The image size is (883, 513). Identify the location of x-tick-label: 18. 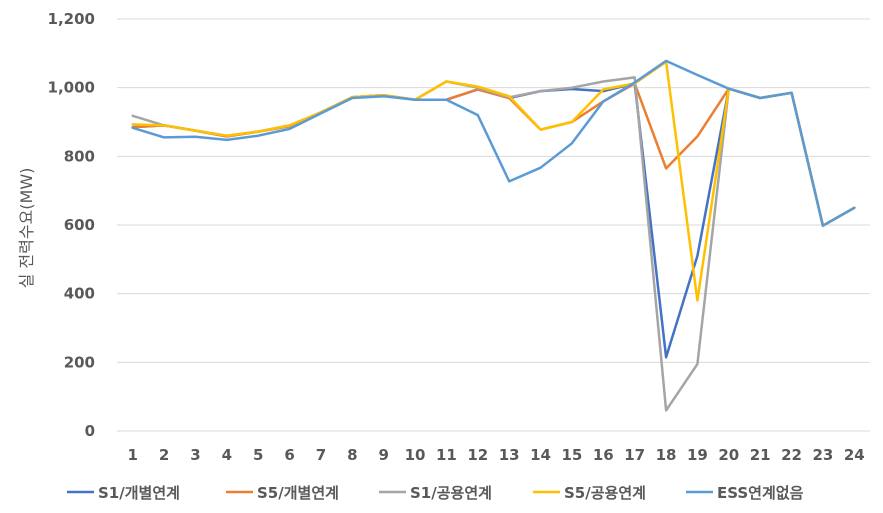
(666, 455).